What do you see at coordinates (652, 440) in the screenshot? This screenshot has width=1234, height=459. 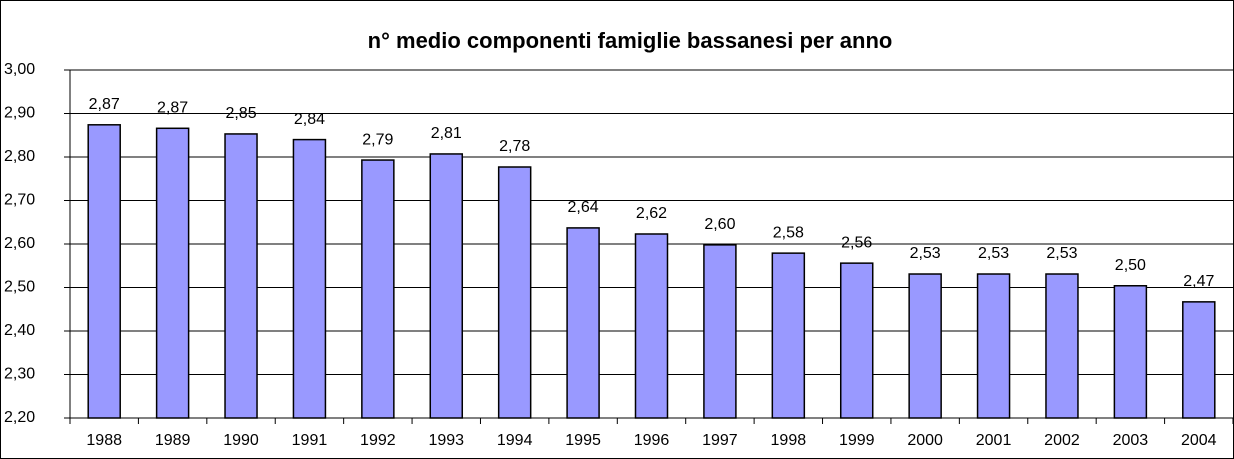 I see `x-tick-label: 1996` at bounding box center [652, 440].